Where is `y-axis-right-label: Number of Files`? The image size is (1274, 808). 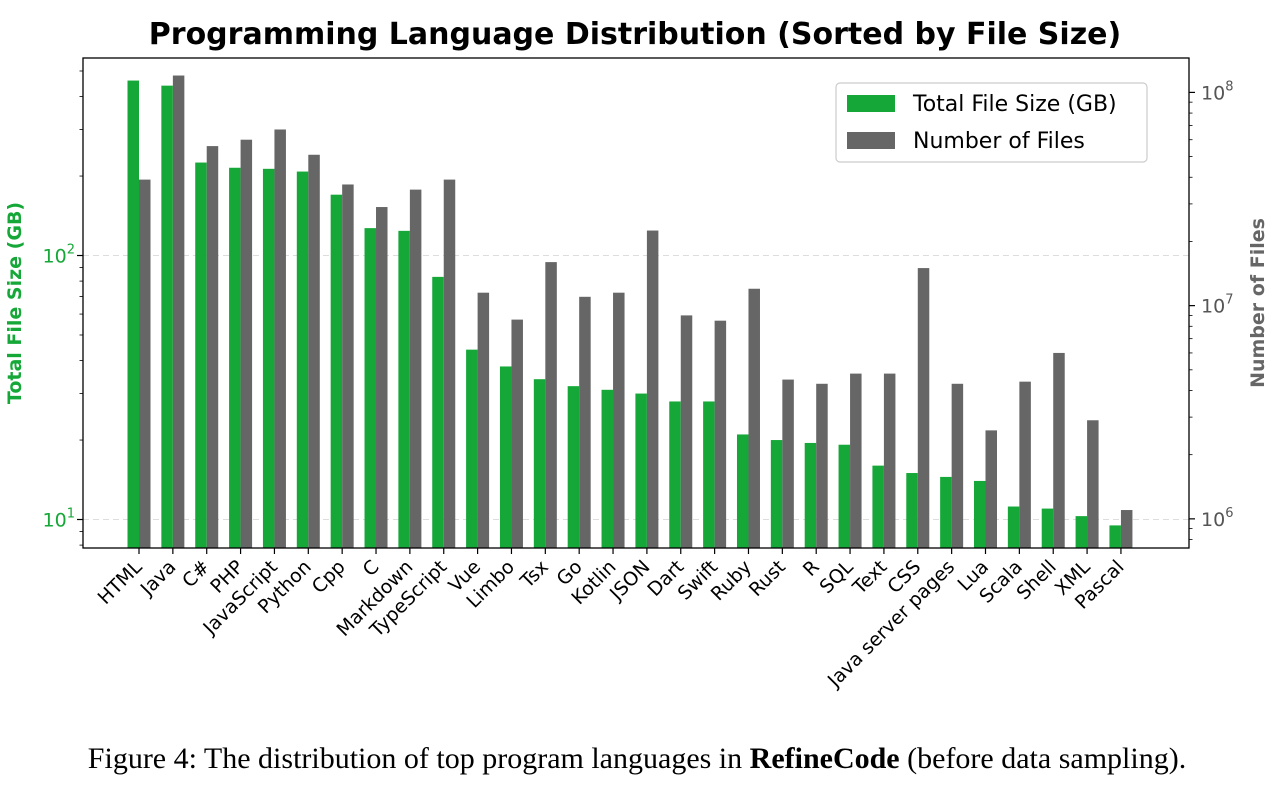 y-axis-right-label: Number of Files is located at coordinates (1258, 303).